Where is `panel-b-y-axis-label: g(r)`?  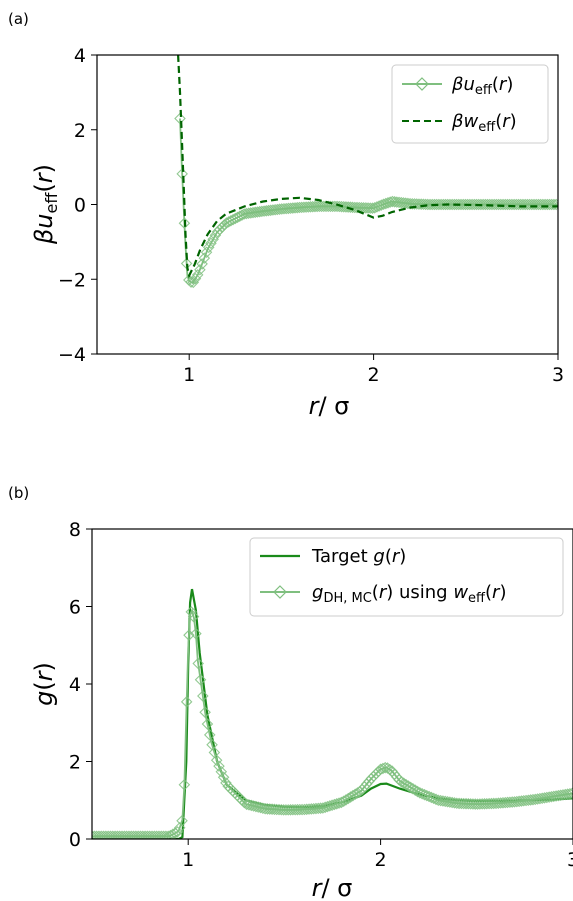 panel-b-y-axis-label: g(r) is located at coordinates (44, 684).